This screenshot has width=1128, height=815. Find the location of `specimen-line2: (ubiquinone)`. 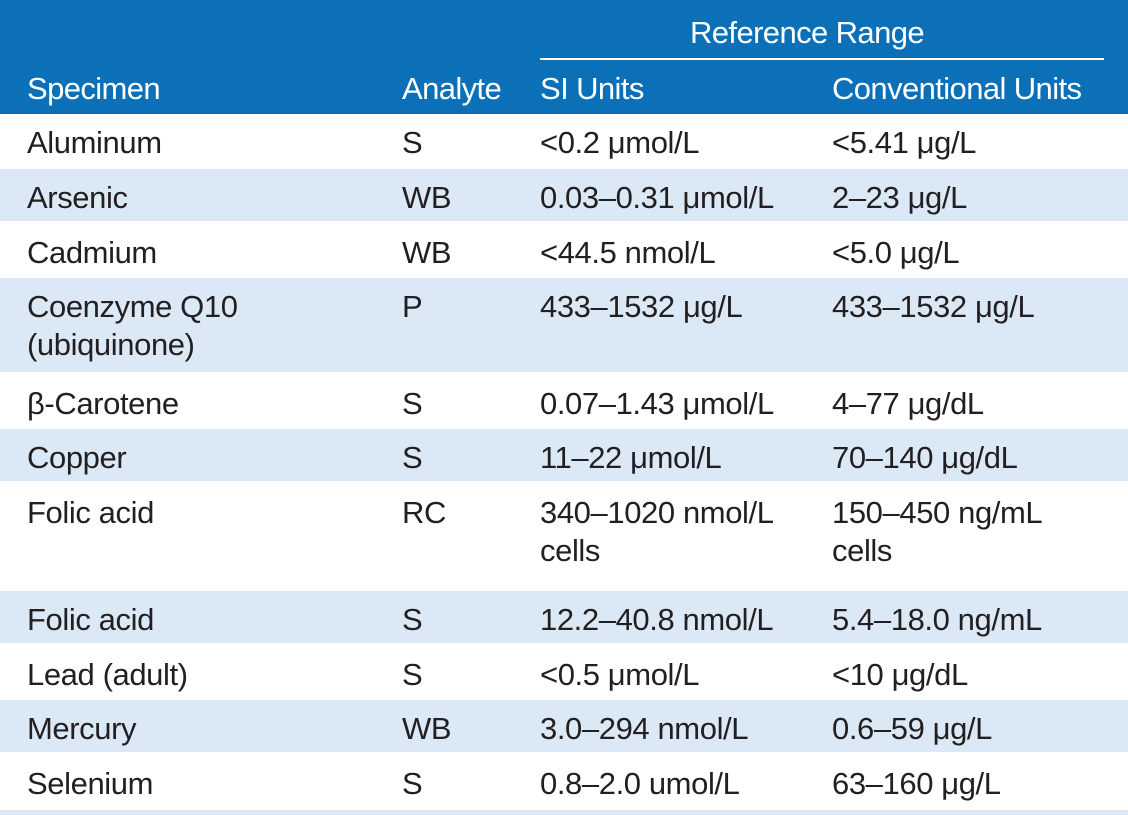

specimen-line2: (ubiquinone) is located at coordinates (111, 344).